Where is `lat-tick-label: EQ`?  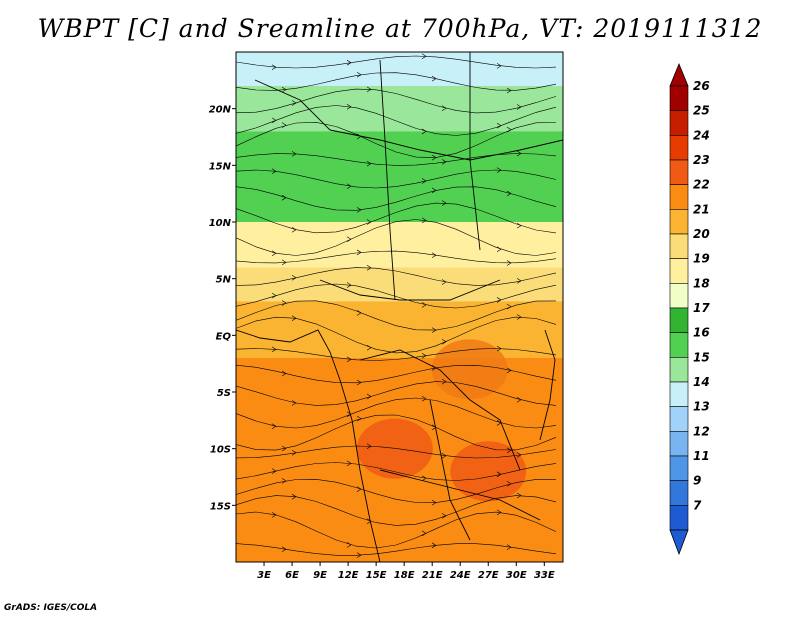 lat-tick-label: EQ is located at coordinates (224, 336).